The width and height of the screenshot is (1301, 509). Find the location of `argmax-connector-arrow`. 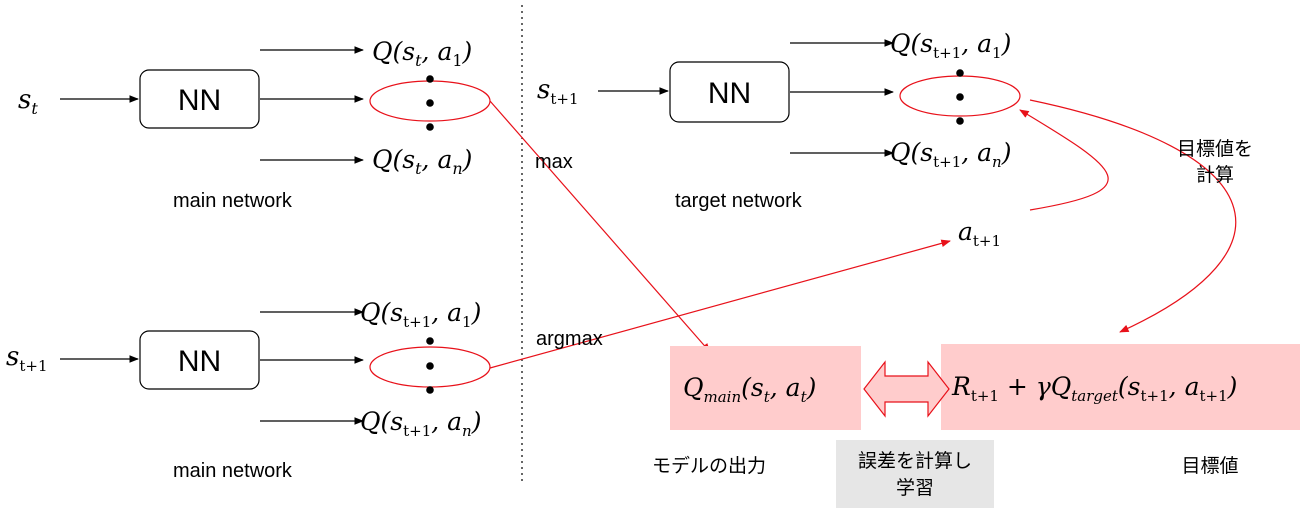

argmax-connector-arrow is located at coordinates (720, 304).